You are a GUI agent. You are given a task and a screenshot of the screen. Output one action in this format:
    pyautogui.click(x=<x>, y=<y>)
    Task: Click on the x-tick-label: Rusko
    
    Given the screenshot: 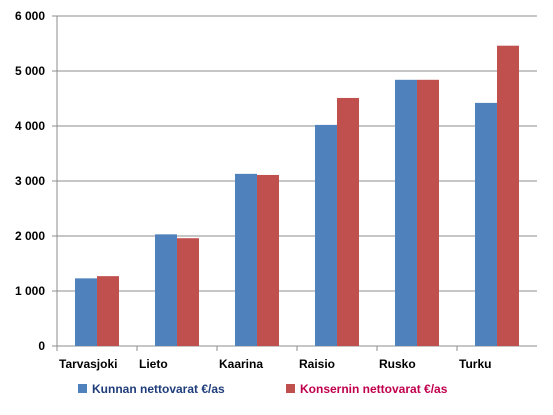 What is the action you would take?
    pyautogui.click(x=397, y=364)
    